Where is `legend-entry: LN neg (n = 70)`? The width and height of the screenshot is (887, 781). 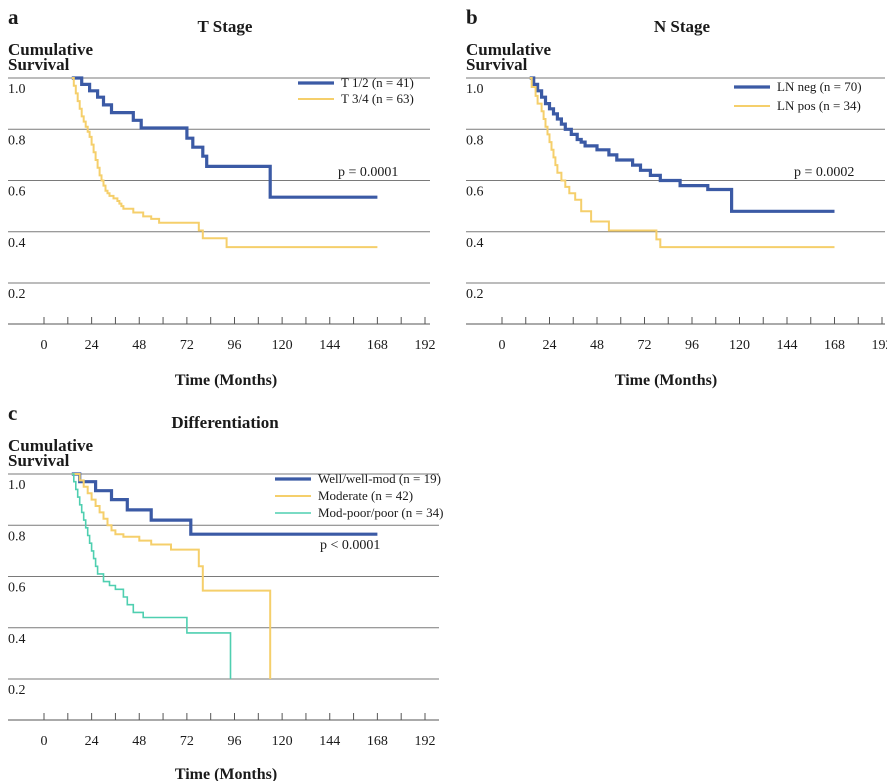 legend-entry: LN neg (n = 70) is located at coordinates (819, 86).